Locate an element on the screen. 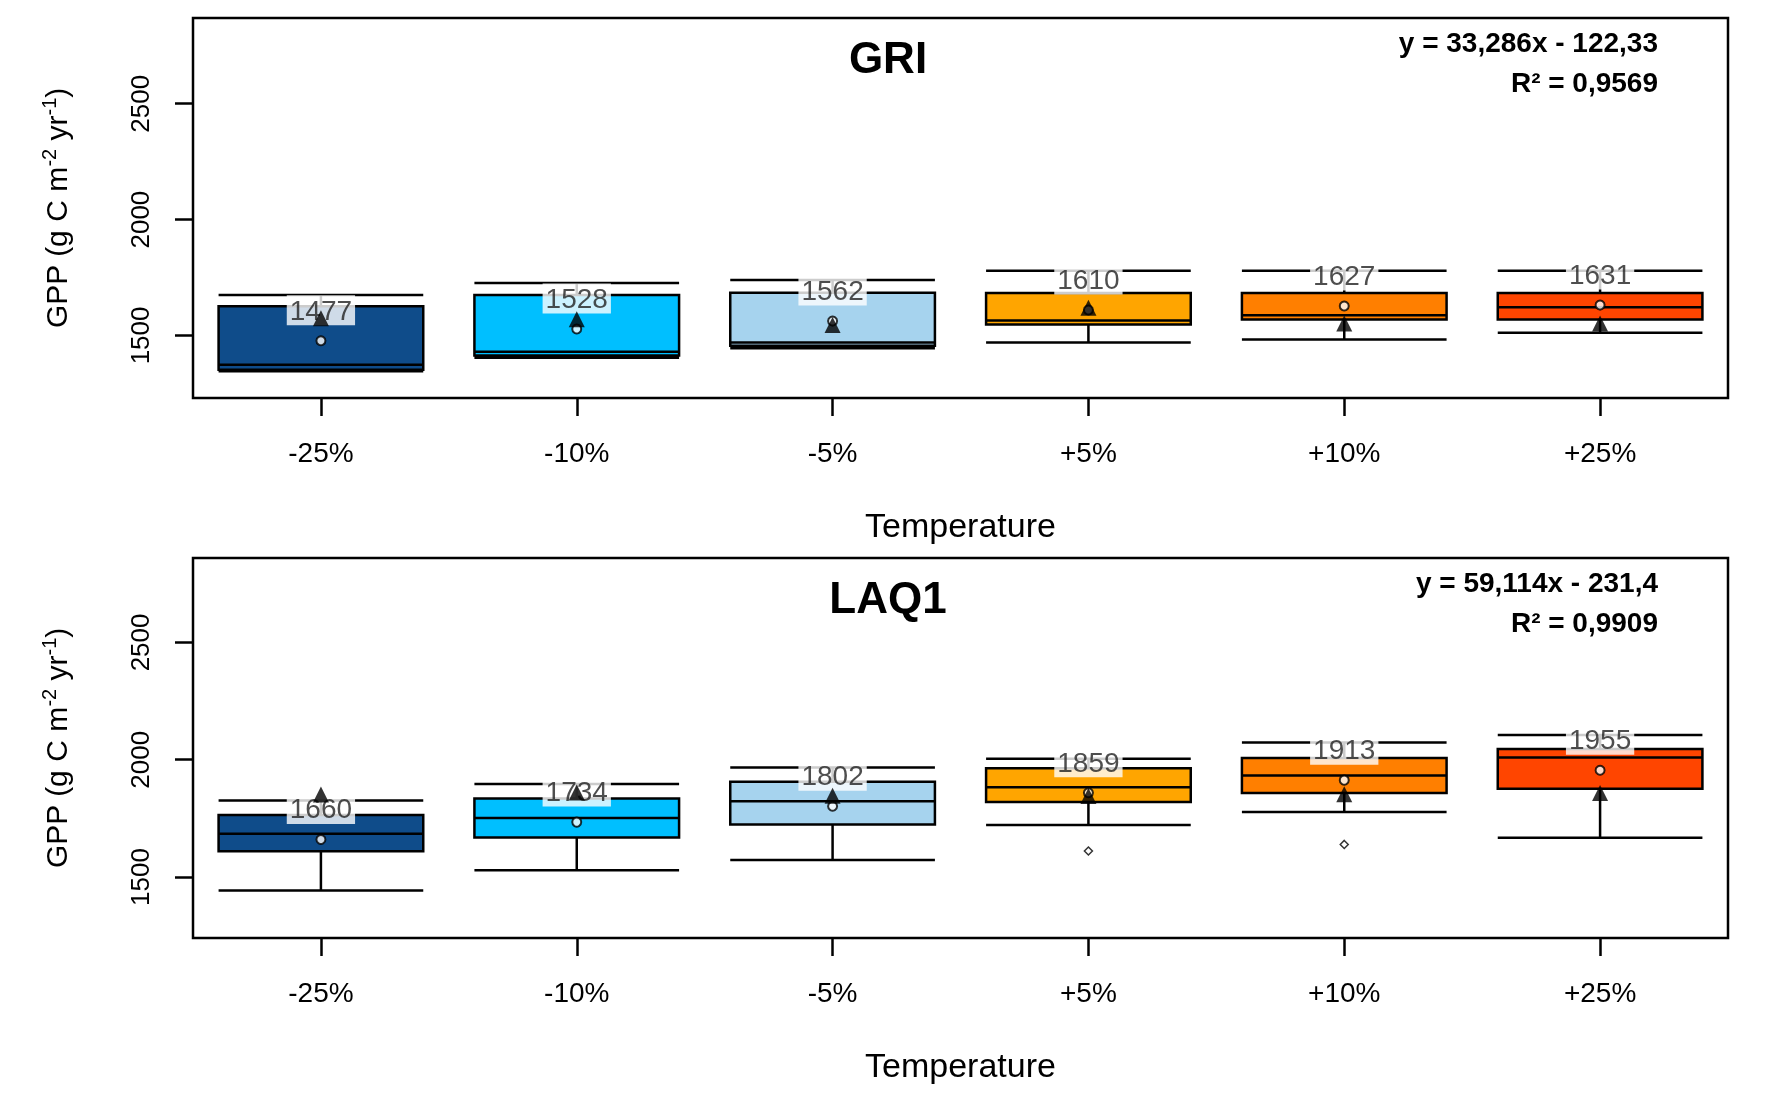 The width and height of the screenshot is (1776, 1109). text: 1528 is located at coordinates (576, 298).